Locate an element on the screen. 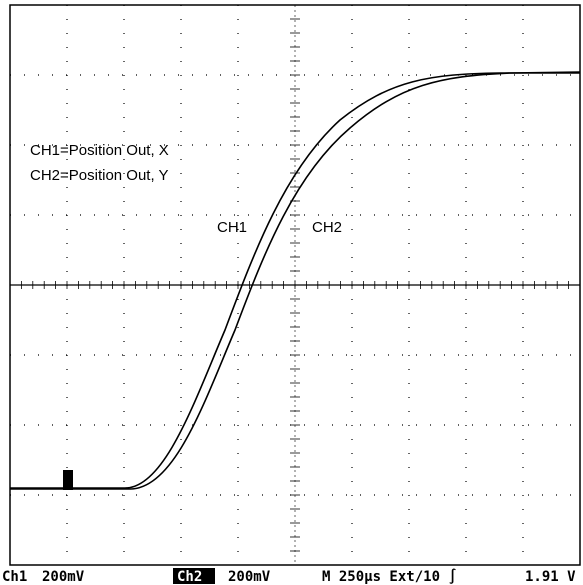 The width and height of the screenshot is (583, 585). ch2-highlight is located at coordinates (194, 576).